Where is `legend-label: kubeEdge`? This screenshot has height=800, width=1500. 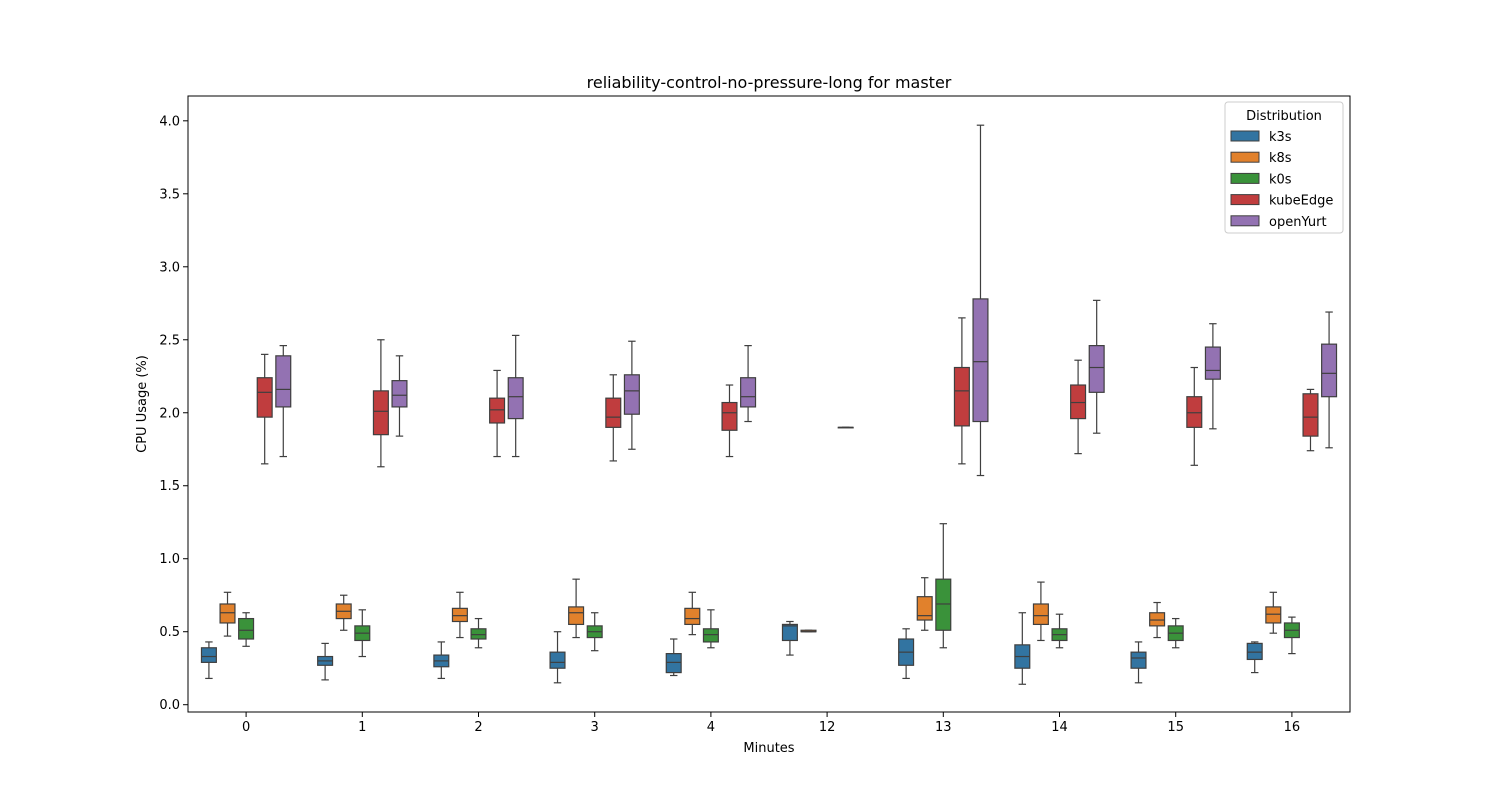 legend-label: kubeEdge is located at coordinates (1301, 201).